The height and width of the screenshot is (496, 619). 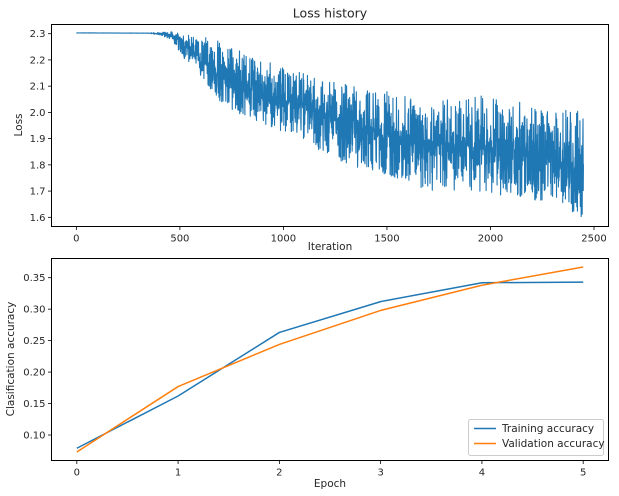 What do you see at coordinates (34, 373) in the screenshot?
I see `accuracy-y-tick-label: 0.20` at bounding box center [34, 373].